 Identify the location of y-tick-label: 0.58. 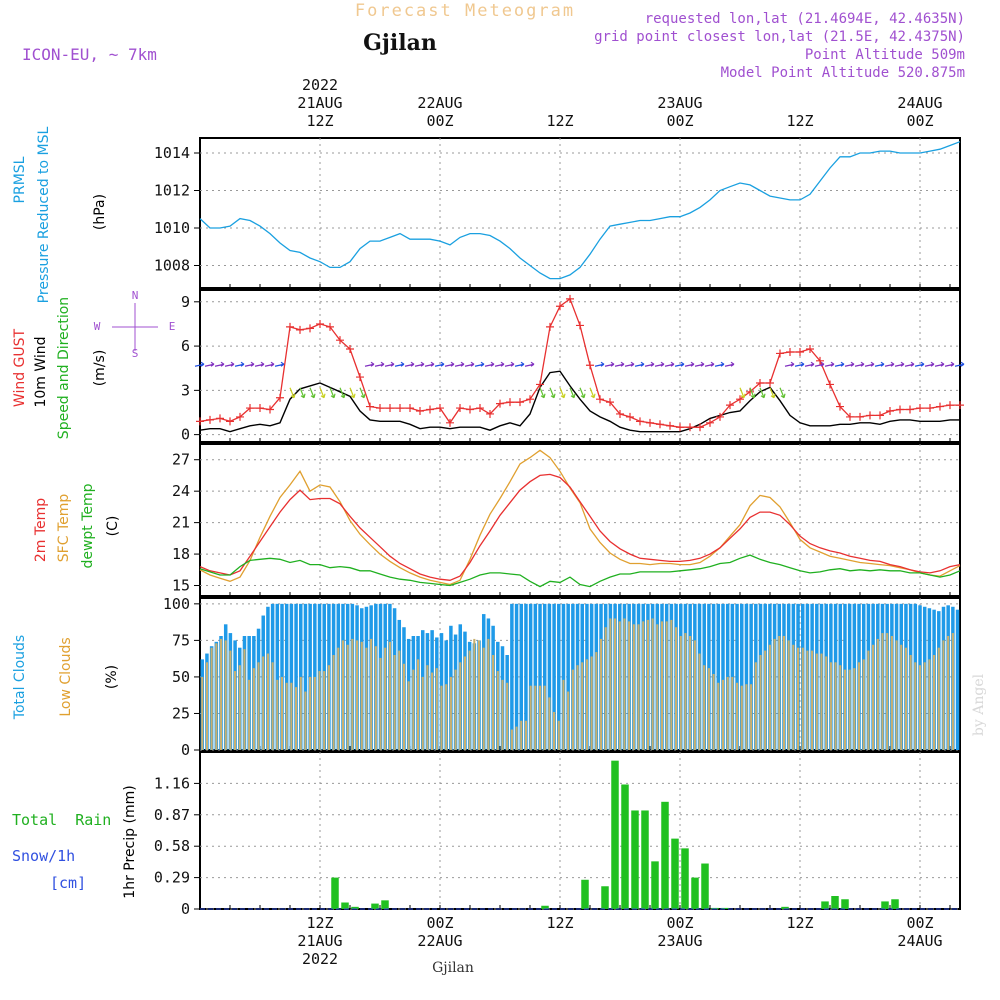
(172, 846).